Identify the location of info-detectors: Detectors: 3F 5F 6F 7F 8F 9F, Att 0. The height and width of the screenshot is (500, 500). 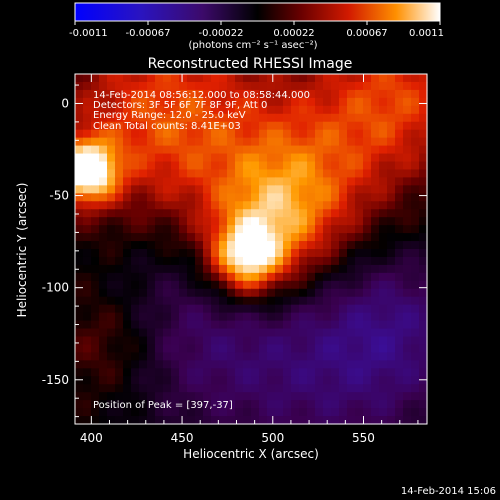
(180, 105).